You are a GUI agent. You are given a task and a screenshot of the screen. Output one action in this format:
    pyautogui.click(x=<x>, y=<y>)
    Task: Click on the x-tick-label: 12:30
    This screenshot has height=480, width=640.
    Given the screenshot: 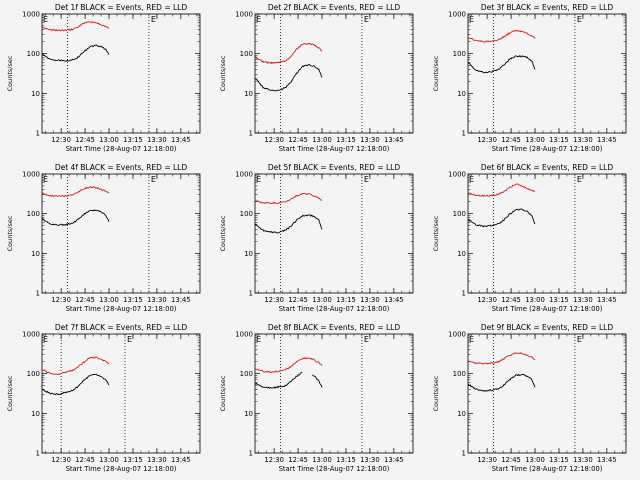 What is the action you would take?
    pyautogui.click(x=61, y=140)
    